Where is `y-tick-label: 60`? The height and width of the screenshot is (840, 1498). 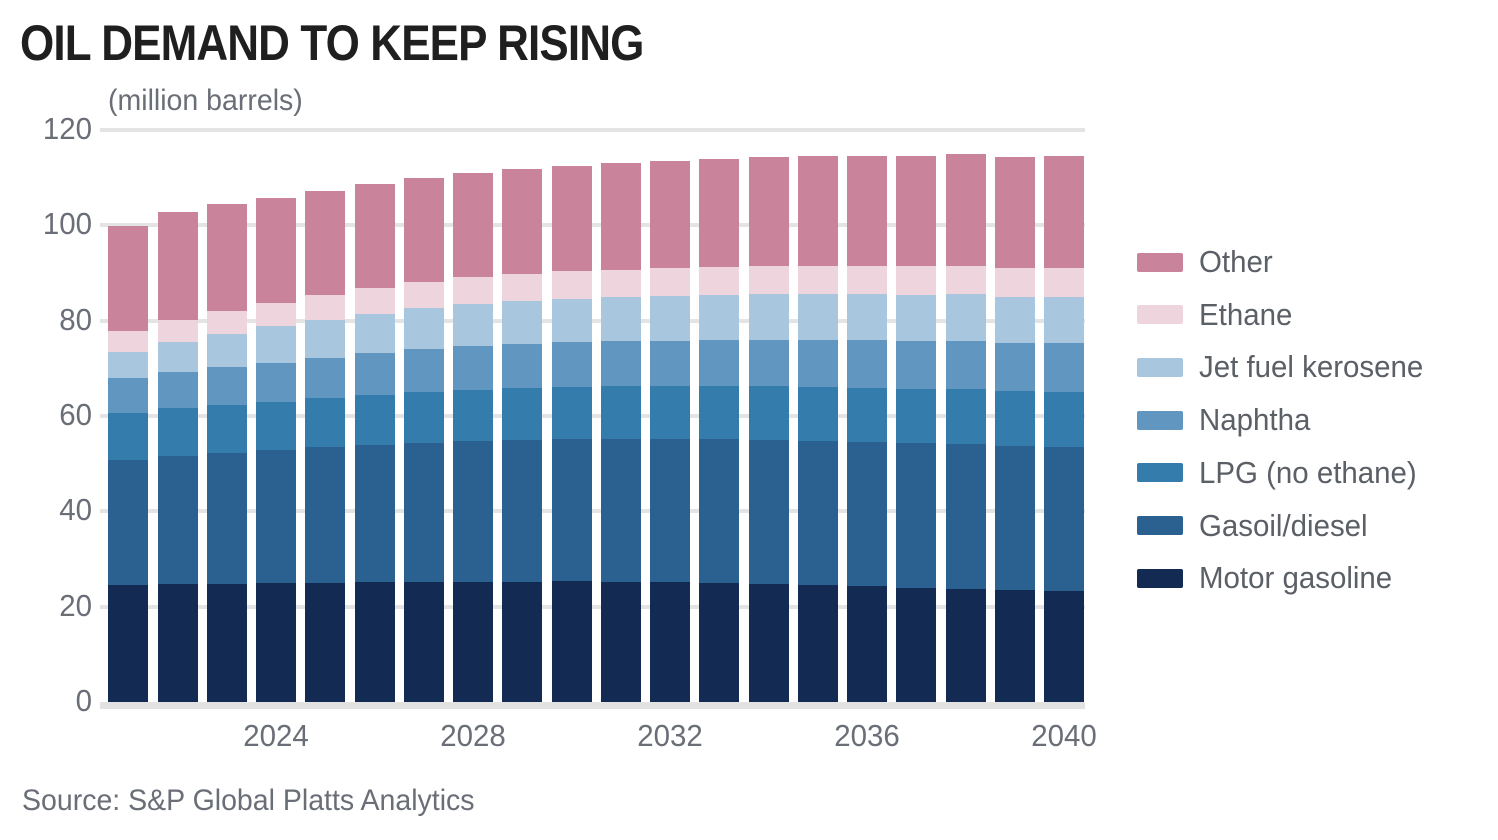 y-tick-label: 60 is located at coordinates (75, 414).